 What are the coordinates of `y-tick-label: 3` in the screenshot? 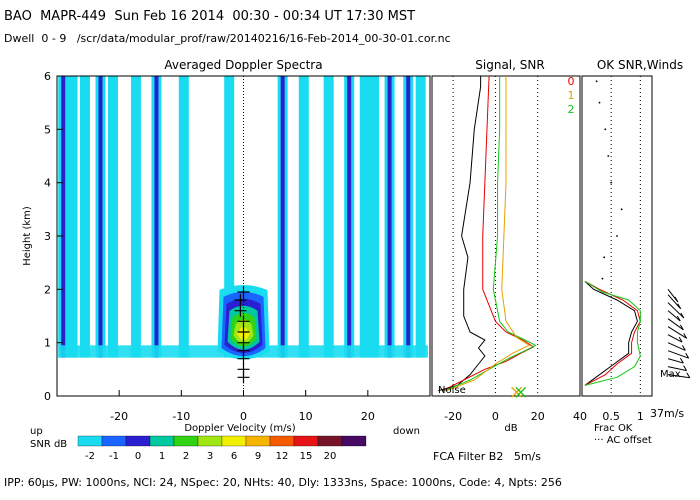 It's located at (47, 236).